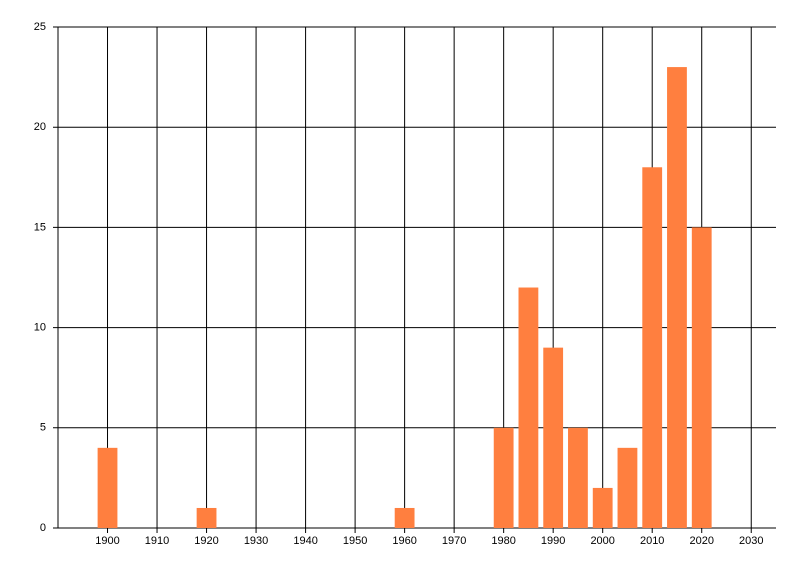  What do you see at coordinates (43, 528) in the screenshot?
I see `y-tick-label: 0` at bounding box center [43, 528].